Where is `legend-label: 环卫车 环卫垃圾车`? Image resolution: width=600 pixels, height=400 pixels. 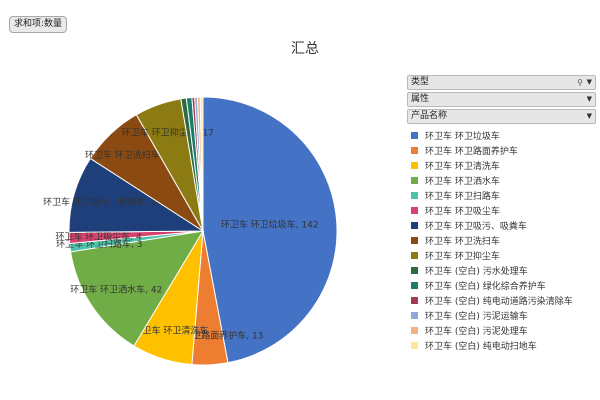 legend-label: 环卫车 环卫垃圾车 is located at coordinates (462, 137).